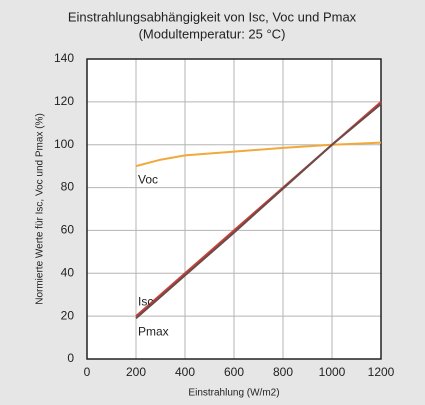 The height and width of the screenshot is (405, 425). What do you see at coordinates (64, 101) in the screenshot?
I see `y-tick-label: 120` at bounding box center [64, 101].